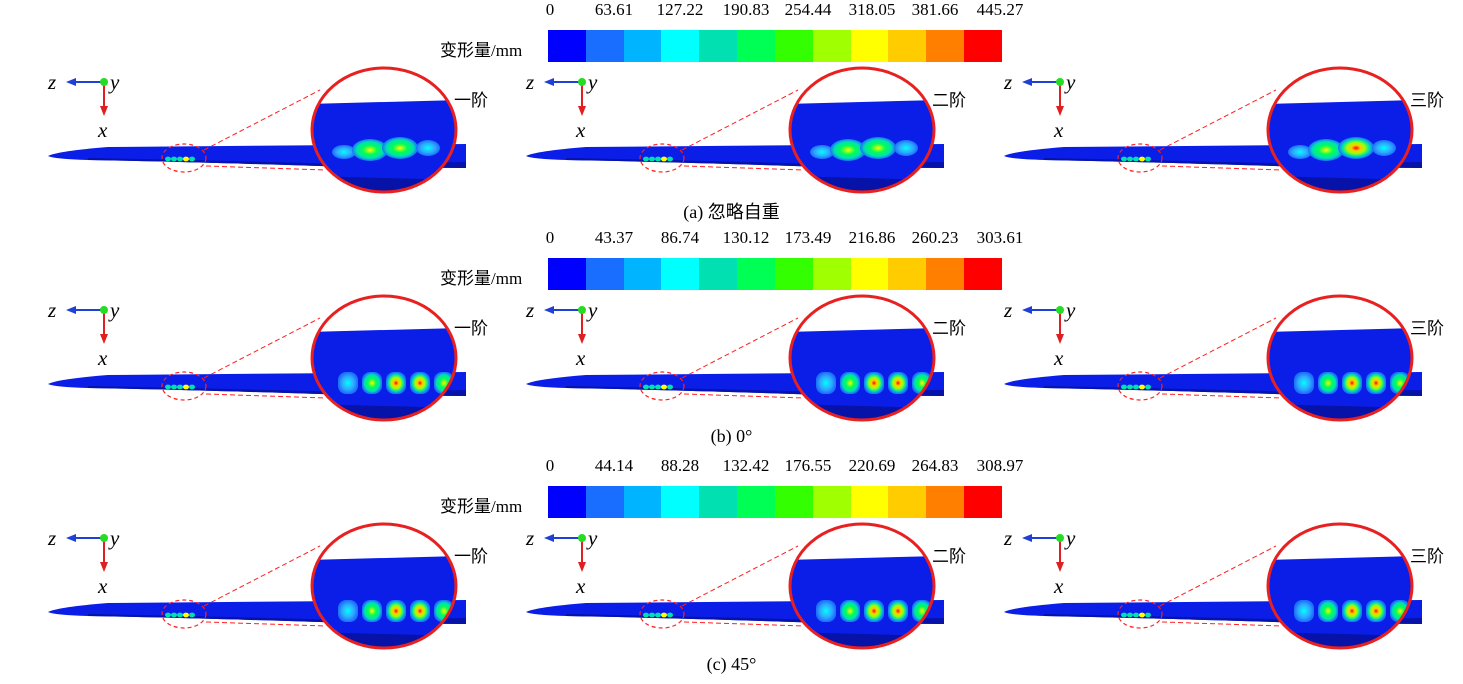  I want to click on colorbar-tick-label: 260.23, so click(935, 237).